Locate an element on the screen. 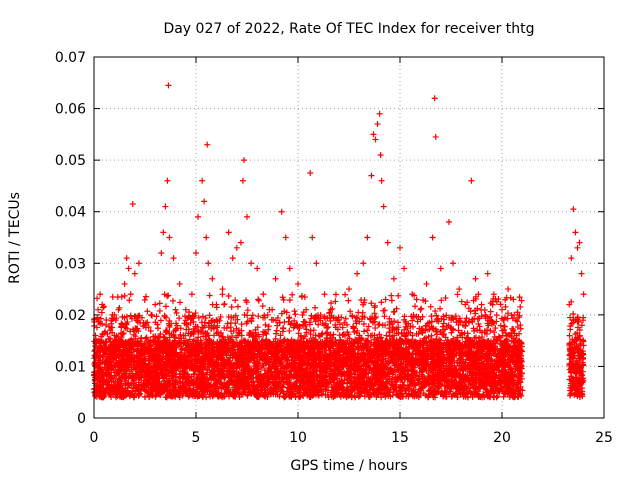  x-axis-label: GPS time / hours is located at coordinates (348, 466).